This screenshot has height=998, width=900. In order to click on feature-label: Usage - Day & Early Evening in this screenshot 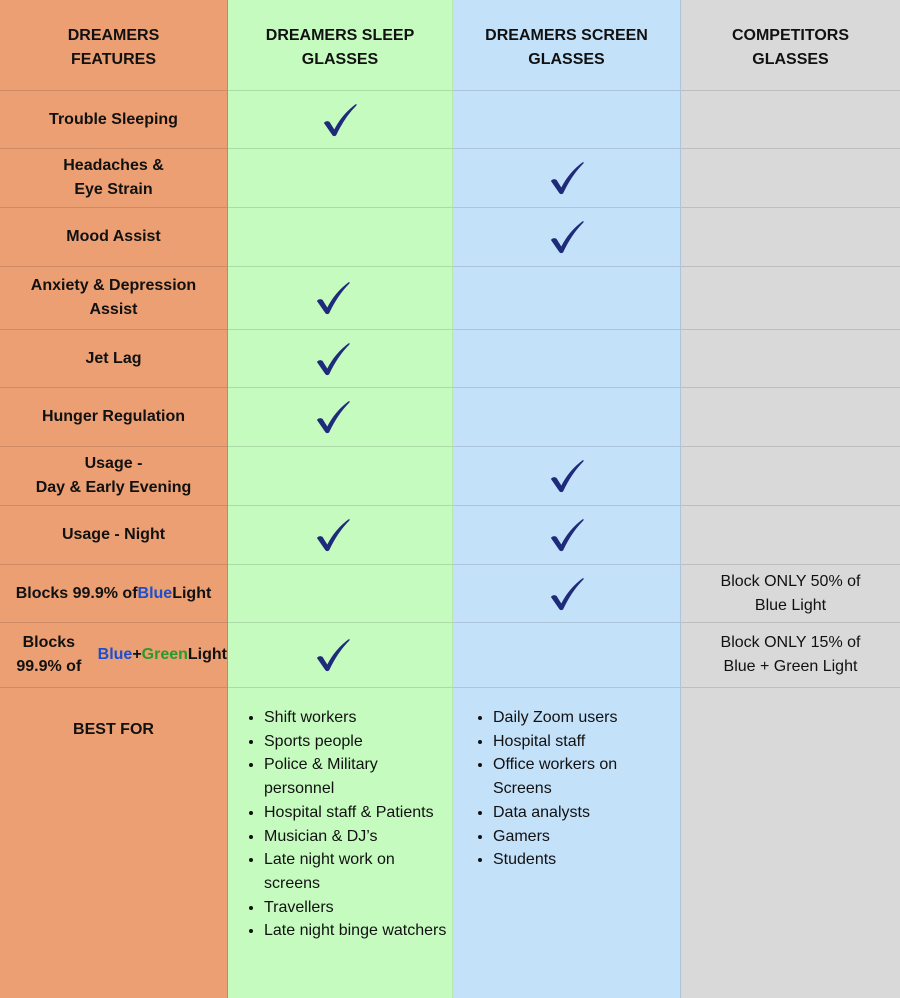, I will do `click(114, 476)`.